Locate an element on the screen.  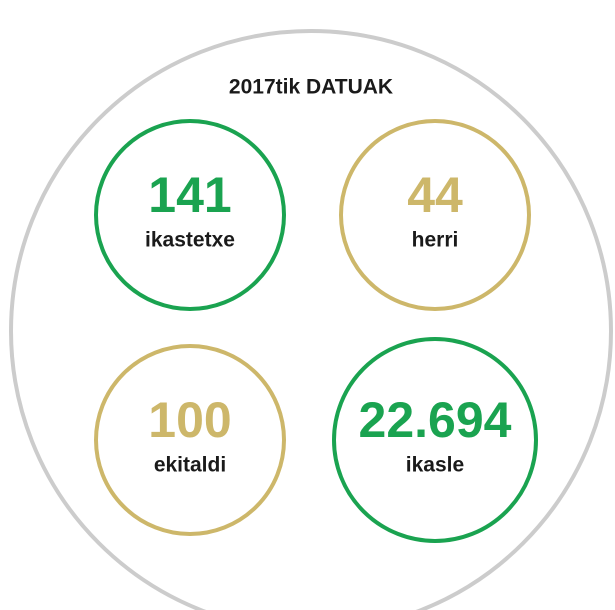
stat-label: ikastetxe is located at coordinates (190, 240).